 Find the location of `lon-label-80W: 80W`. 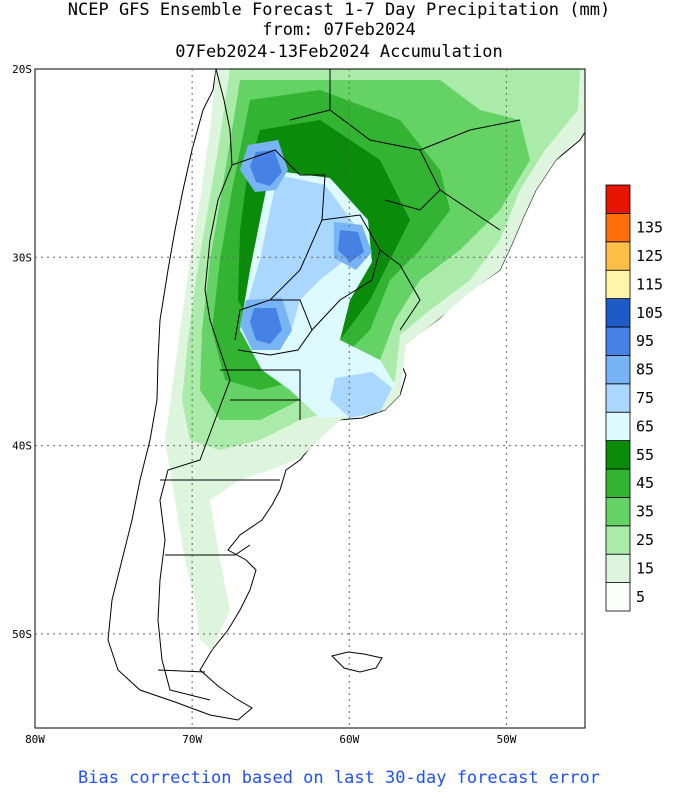

lon-label-80W: 80W is located at coordinates (35, 739).